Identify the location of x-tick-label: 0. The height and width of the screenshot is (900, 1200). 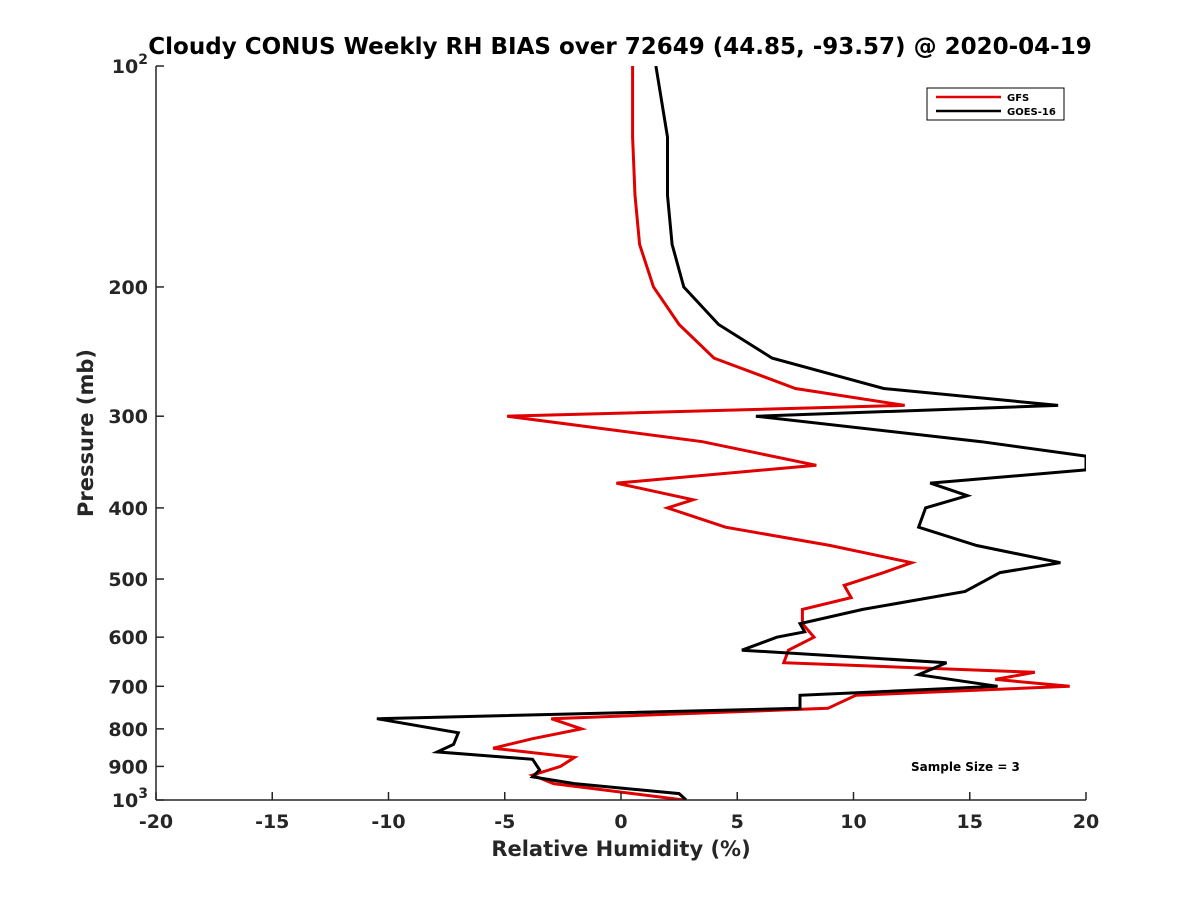
(620, 822).